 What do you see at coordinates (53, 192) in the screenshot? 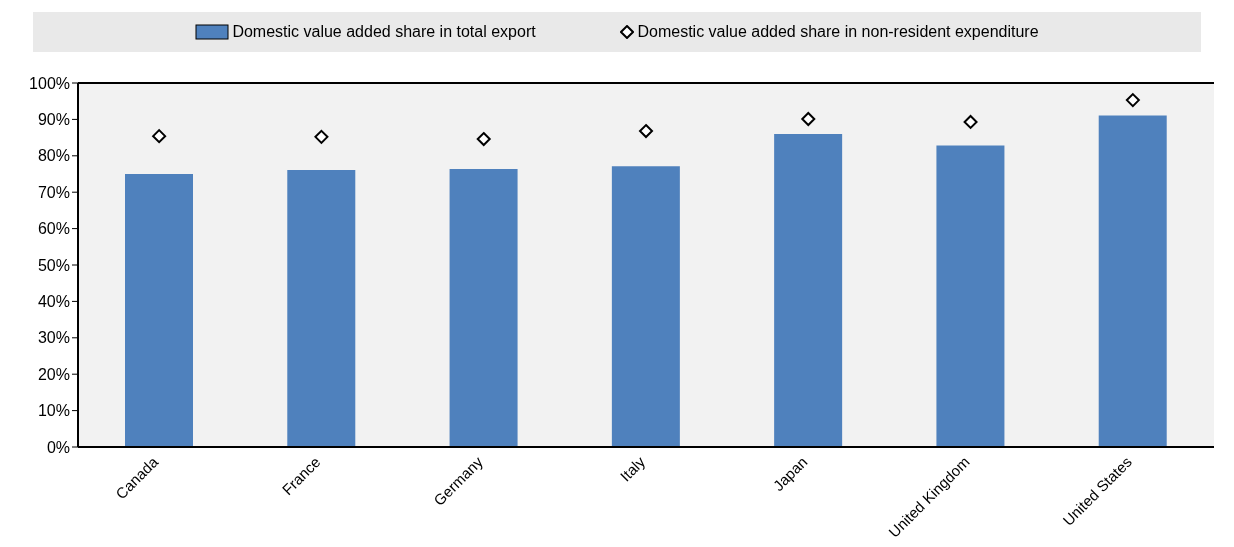
I see `y-tick-label: 70%` at bounding box center [53, 192].